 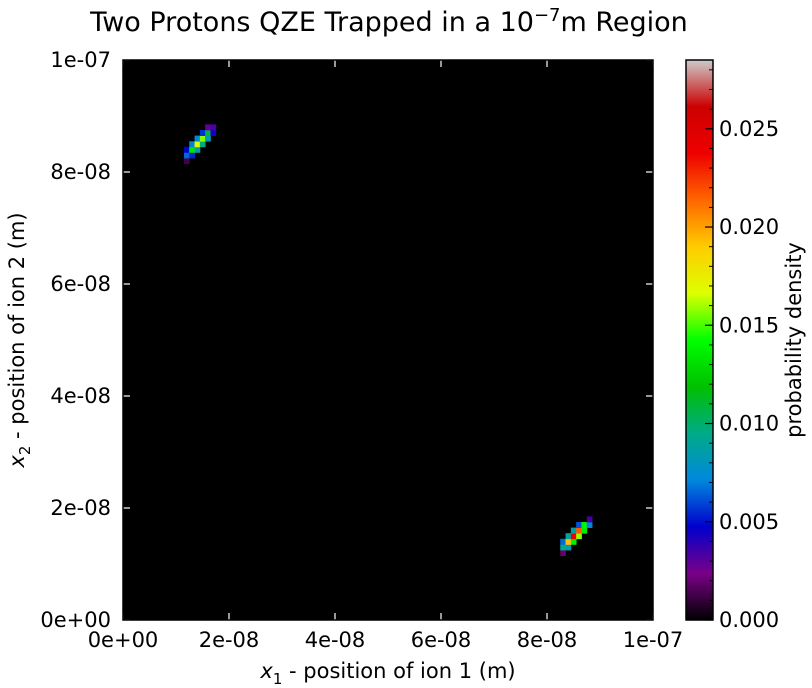 I want to click on colorbar-tick-label: 0.005, so click(x=749, y=522).